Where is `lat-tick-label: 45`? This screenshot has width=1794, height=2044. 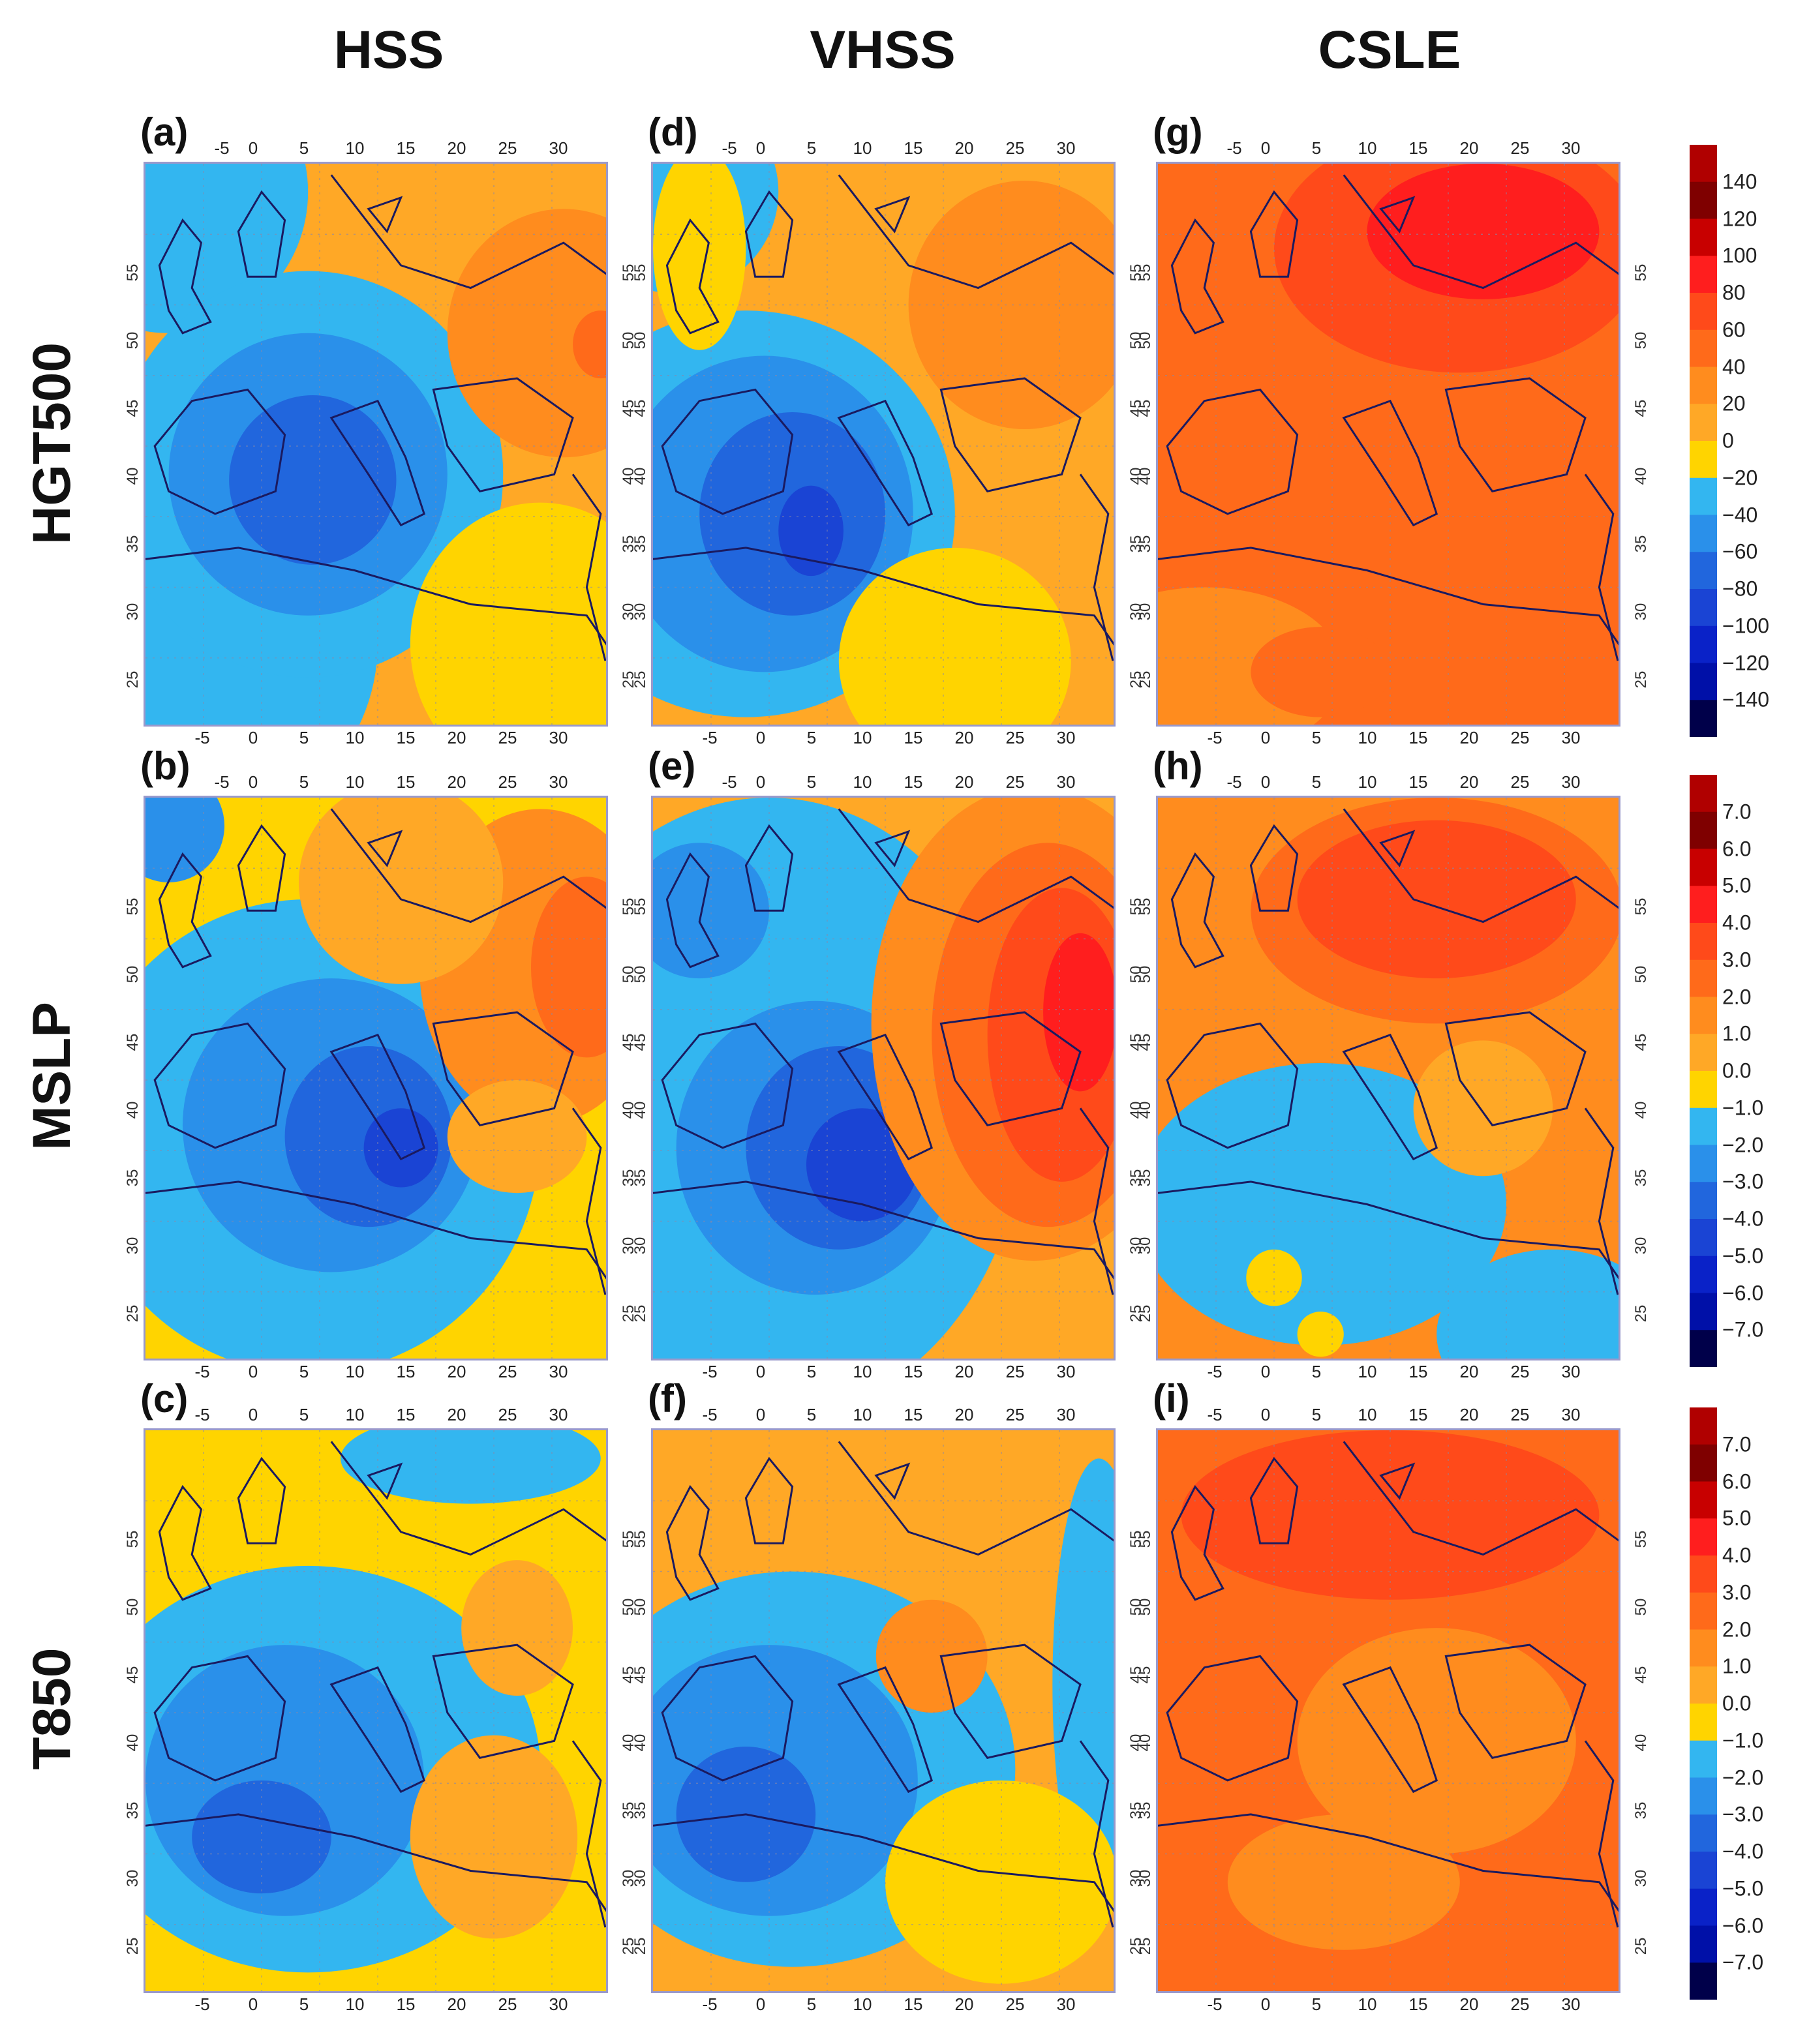
lat-tick-label: 45 is located at coordinates (640, 1042).